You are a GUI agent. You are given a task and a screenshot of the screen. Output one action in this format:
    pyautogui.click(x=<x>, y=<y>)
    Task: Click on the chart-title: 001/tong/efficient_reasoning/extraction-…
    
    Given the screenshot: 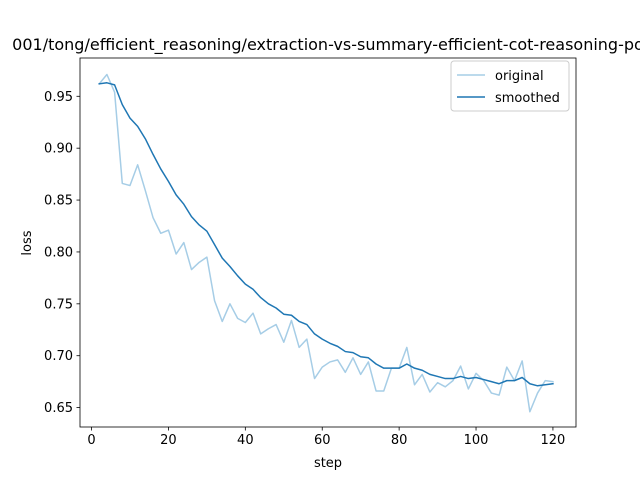 What is the action you would take?
    pyautogui.click(x=326, y=45)
    